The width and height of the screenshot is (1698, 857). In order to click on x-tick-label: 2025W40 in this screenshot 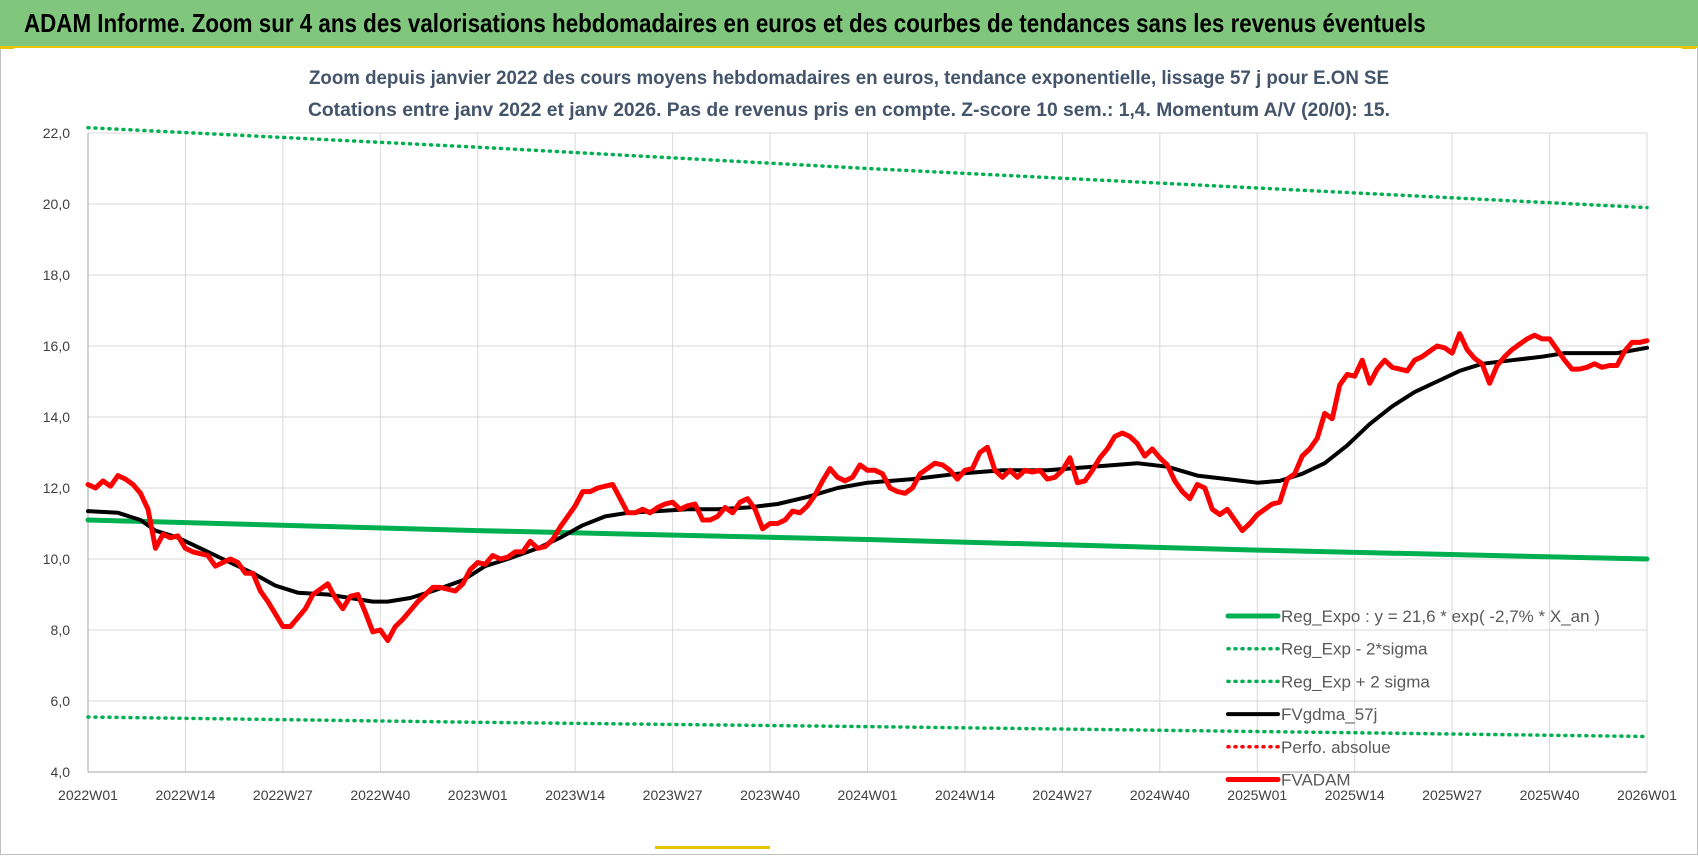, I will do `click(1550, 795)`.